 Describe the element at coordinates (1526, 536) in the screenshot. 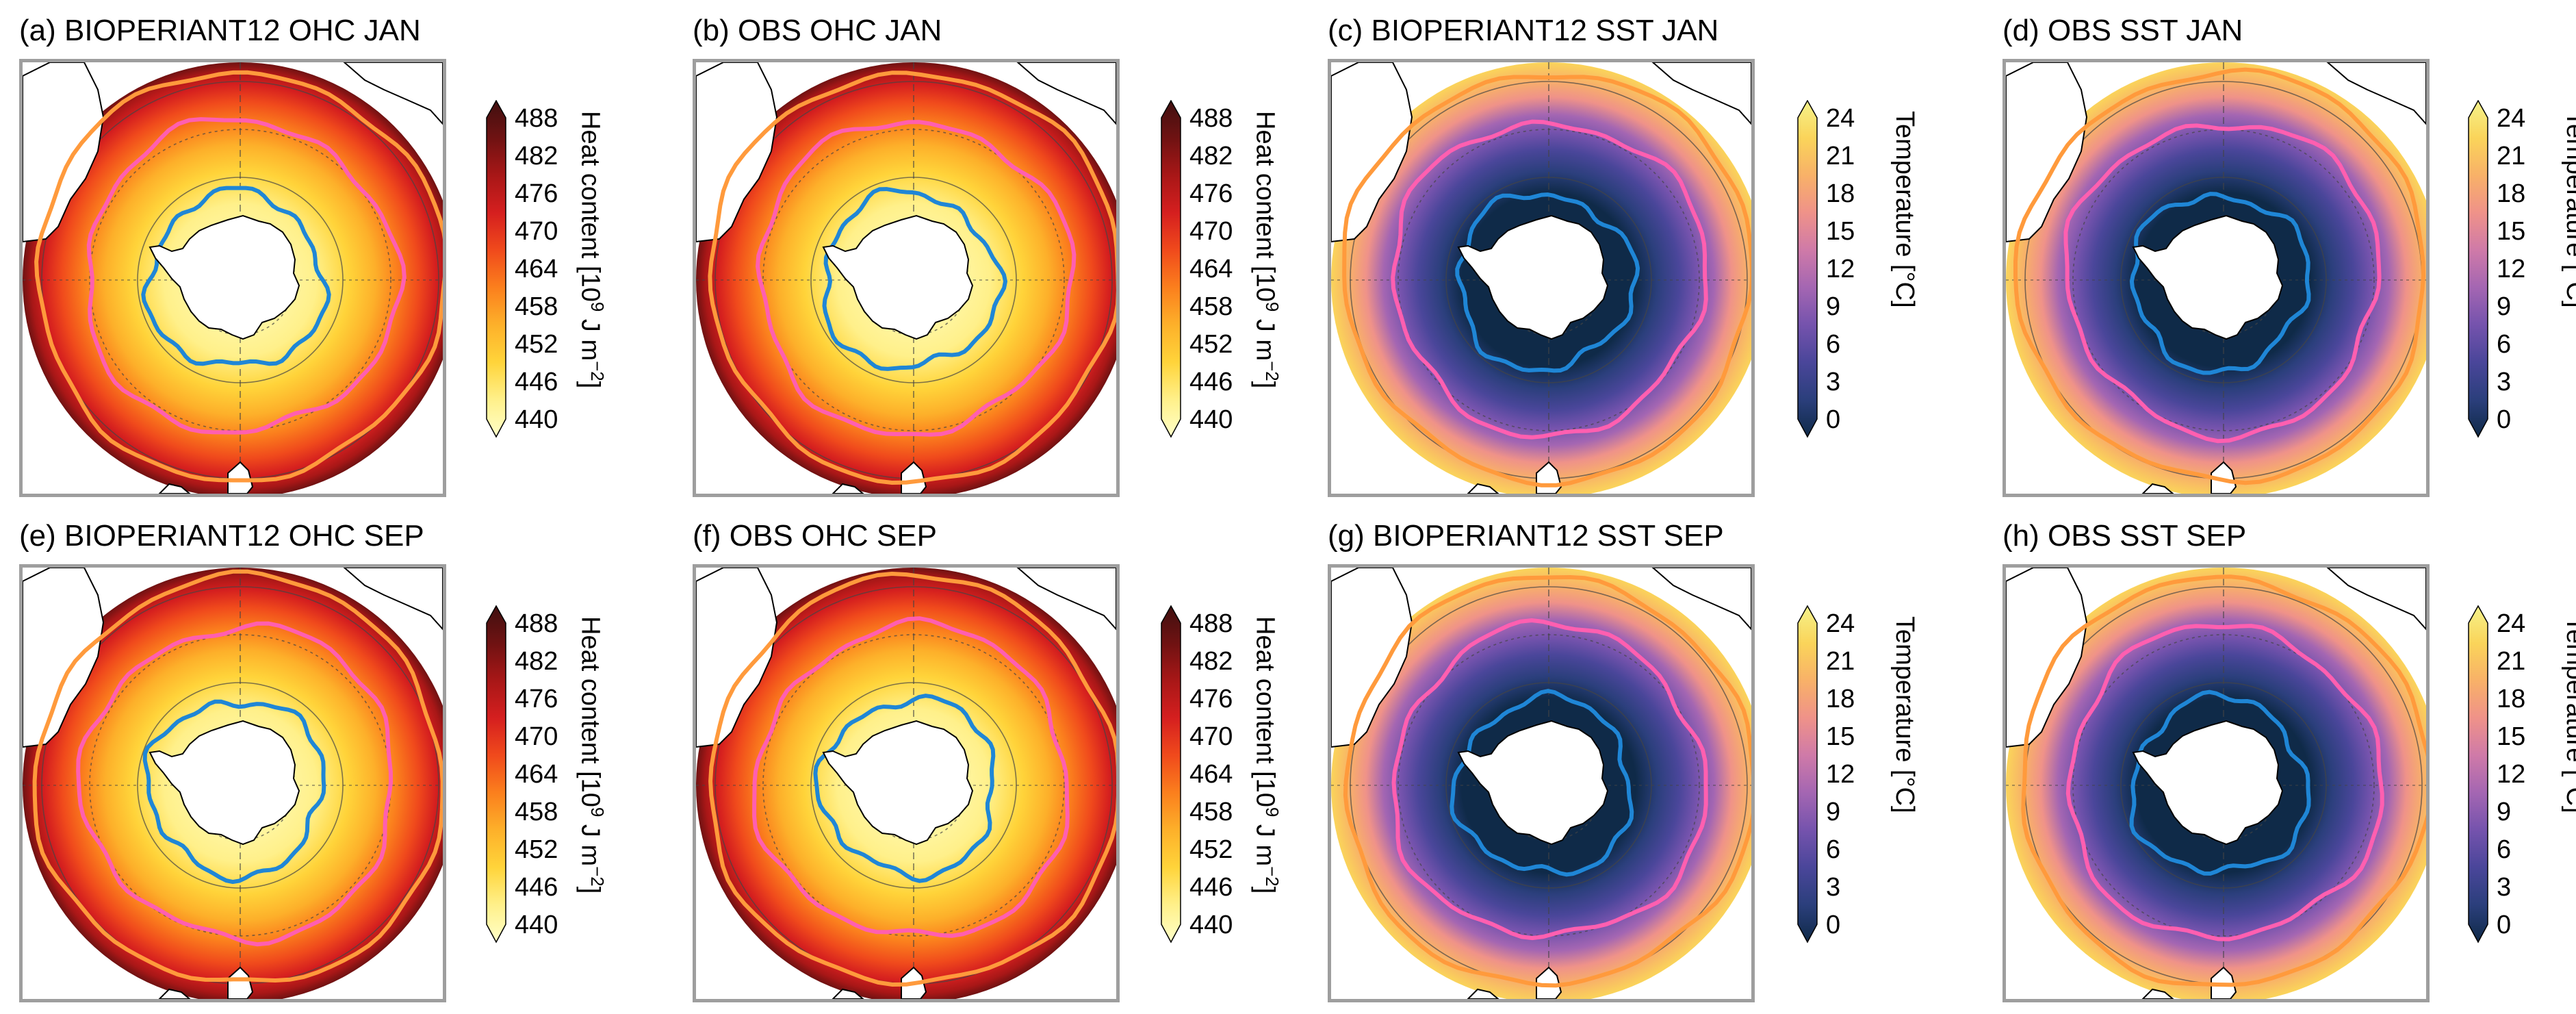

I see `panel-title: (g) BIOPERIANT12 SST SEP` at that location.